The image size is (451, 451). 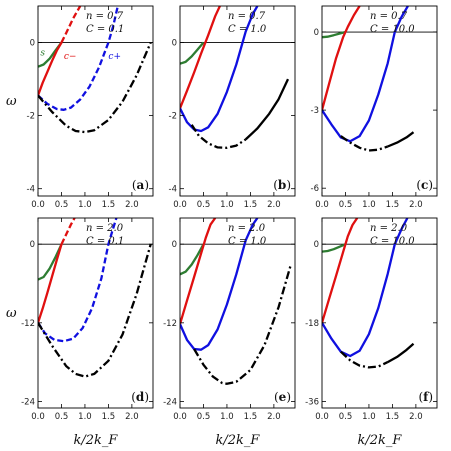 I want to click on annotation-c: C = 1.0, so click(x=247, y=241).